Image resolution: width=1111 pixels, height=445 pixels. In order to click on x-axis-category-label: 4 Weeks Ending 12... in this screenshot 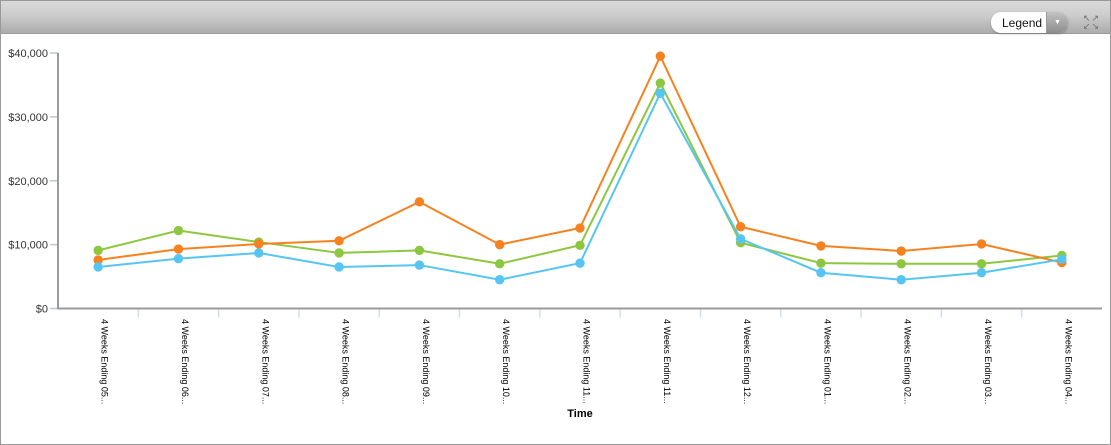, I will do `click(747, 361)`.